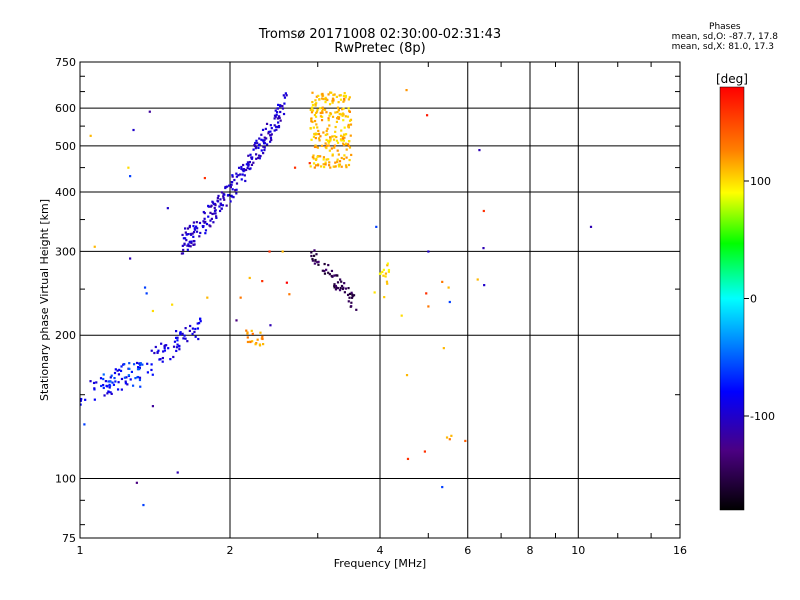 The width and height of the screenshot is (800, 600). Describe the element at coordinates (724, 37) in the screenshot. I see `phase-stats-o: mean, sd,O: -87.7, 17.8` at that location.